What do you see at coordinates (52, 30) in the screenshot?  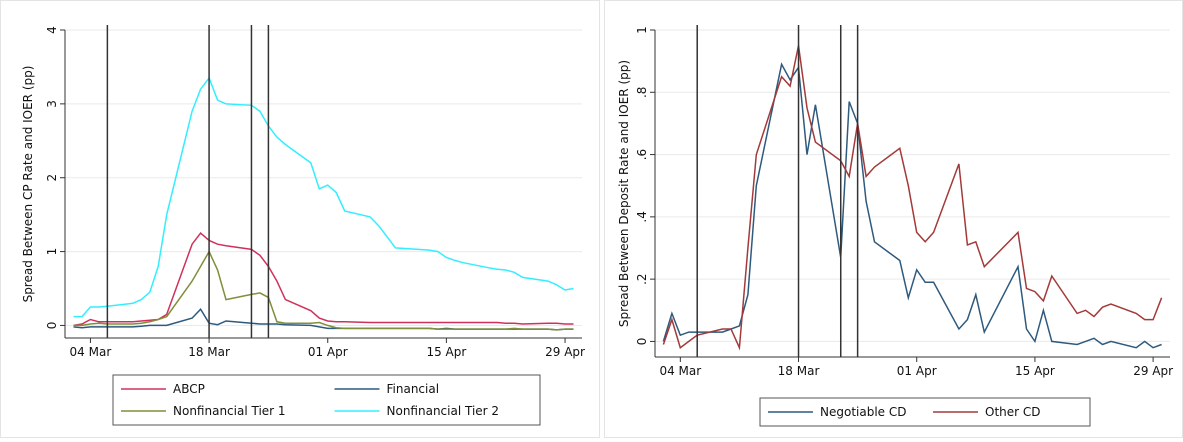 I see `y-tick-label: 4` at bounding box center [52, 30].